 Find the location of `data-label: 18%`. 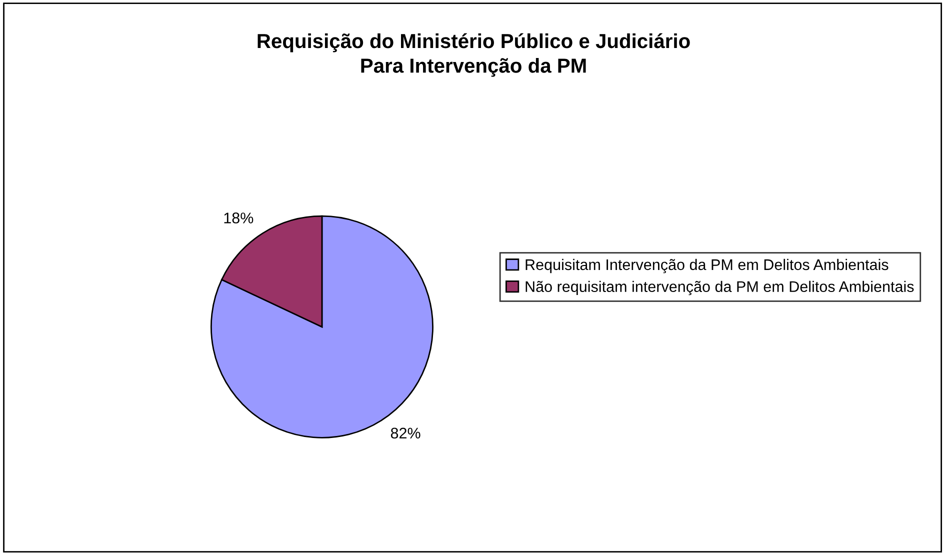

data-label: 18% is located at coordinates (239, 218).